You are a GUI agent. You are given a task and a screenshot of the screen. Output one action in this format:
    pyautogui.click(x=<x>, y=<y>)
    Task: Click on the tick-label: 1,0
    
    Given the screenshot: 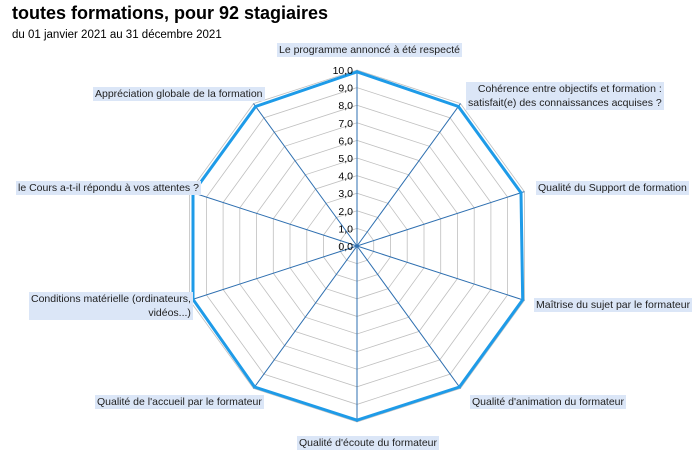 What is the action you would take?
    pyautogui.click(x=345, y=229)
    